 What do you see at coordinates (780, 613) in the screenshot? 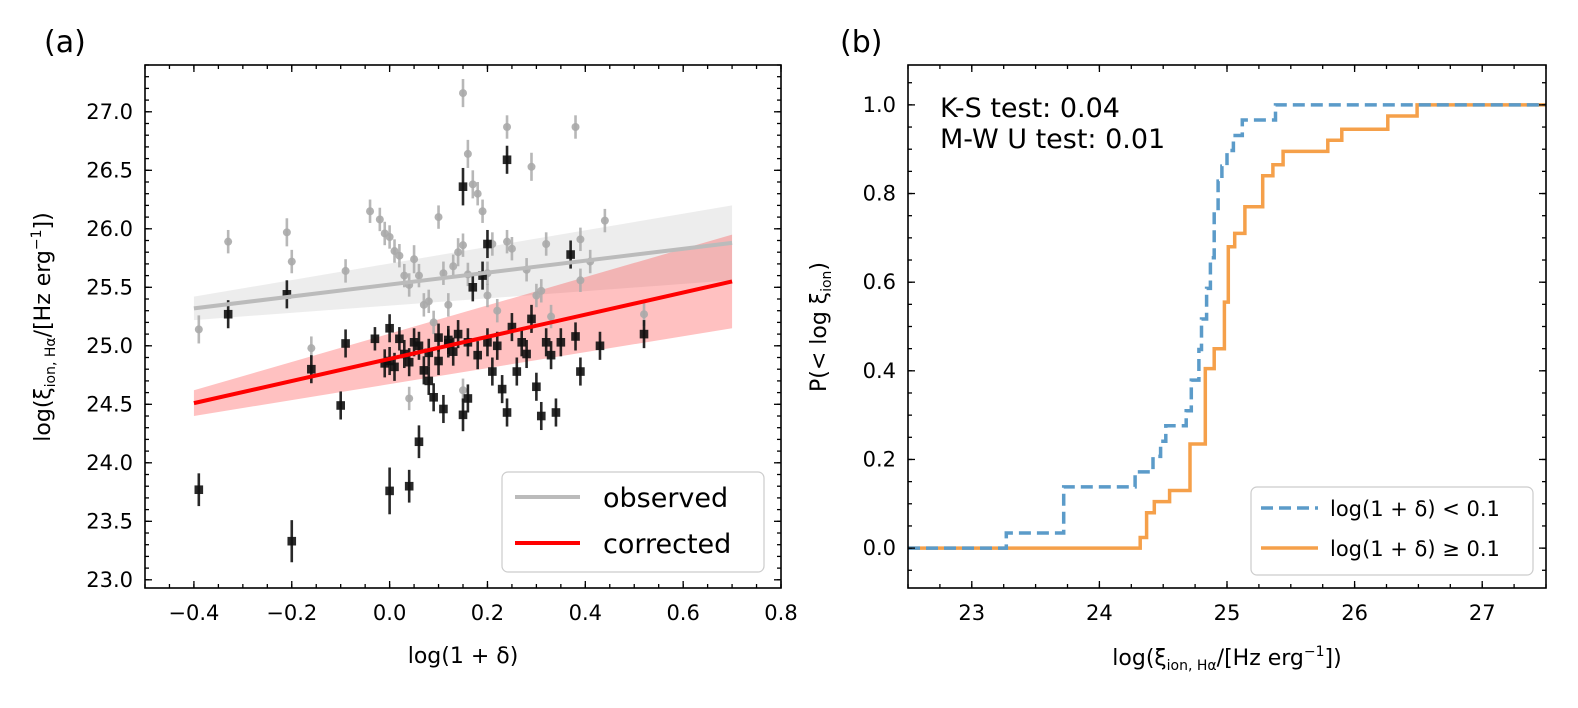
I see `x-tick-label: 0.8` at bounding box center [780, 613].